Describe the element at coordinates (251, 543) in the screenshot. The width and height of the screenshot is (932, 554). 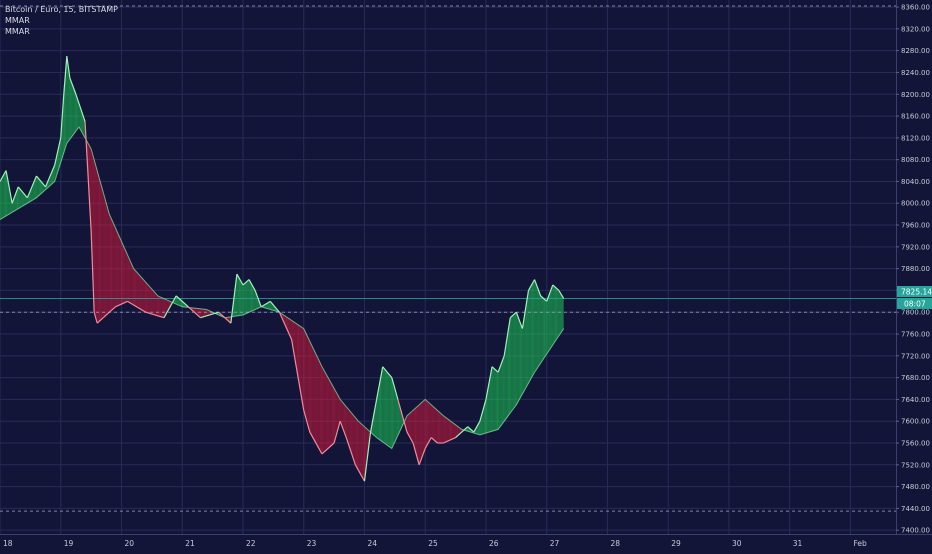
I see `x-tick-label: 22` at that location.